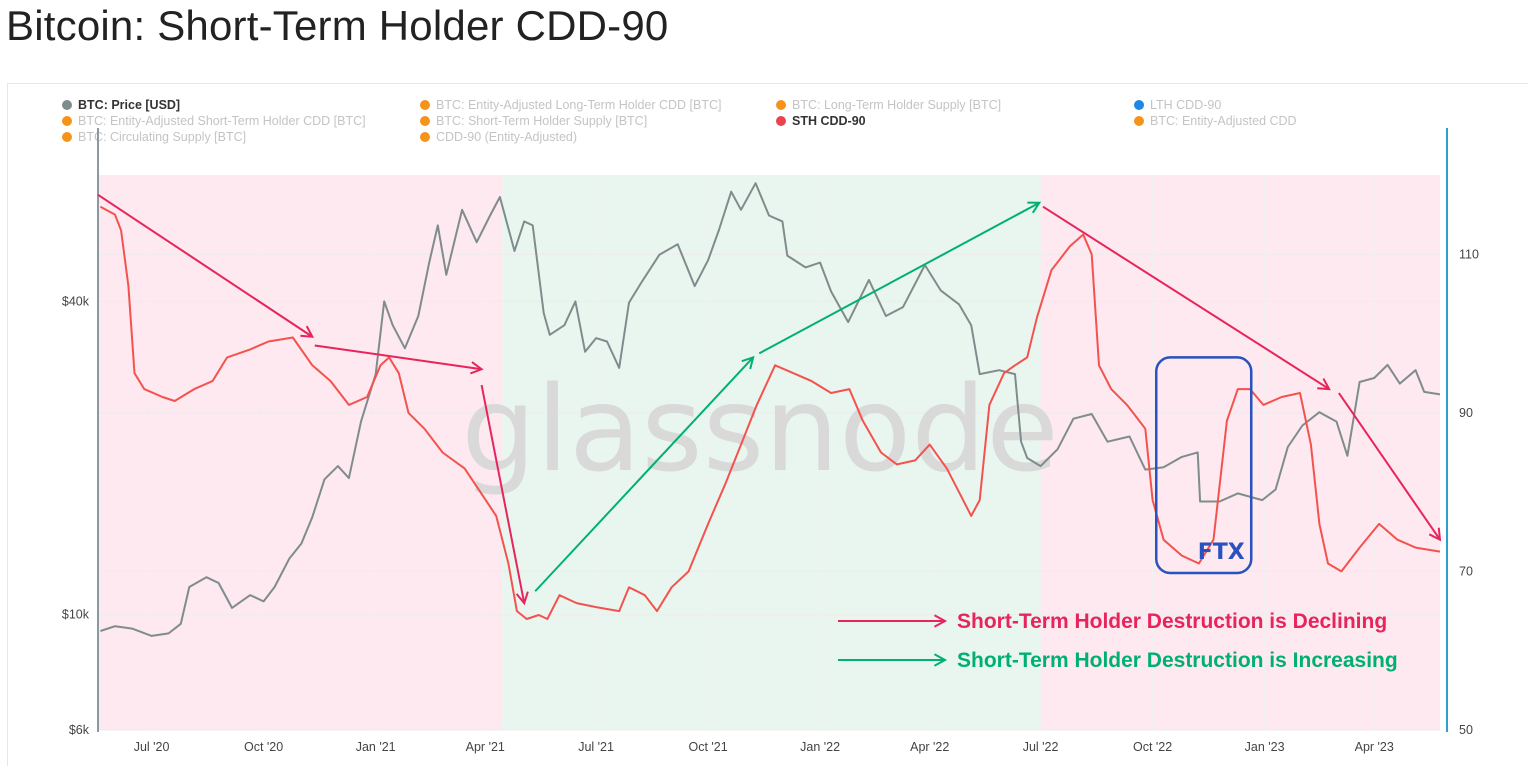 This screenshot has width=1528, height=766. Describe the element at coordinates (1466, 571) in the screenshot. I see `y-right-tick-label: 70` at that location.